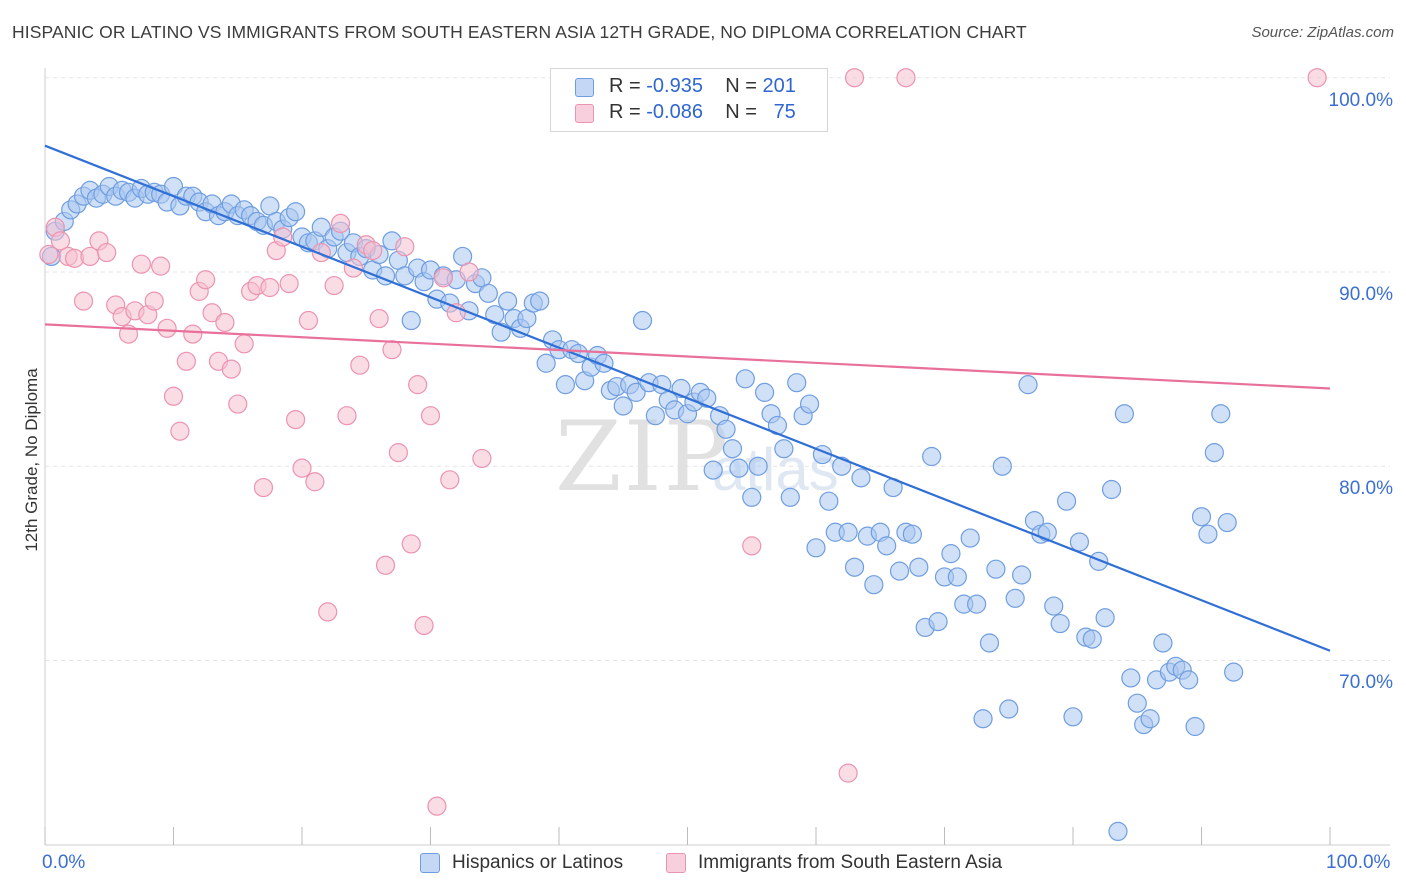  I want to click on legend-label-immigrants: Immigrants from South Eastern Asia, so click(850, 862).